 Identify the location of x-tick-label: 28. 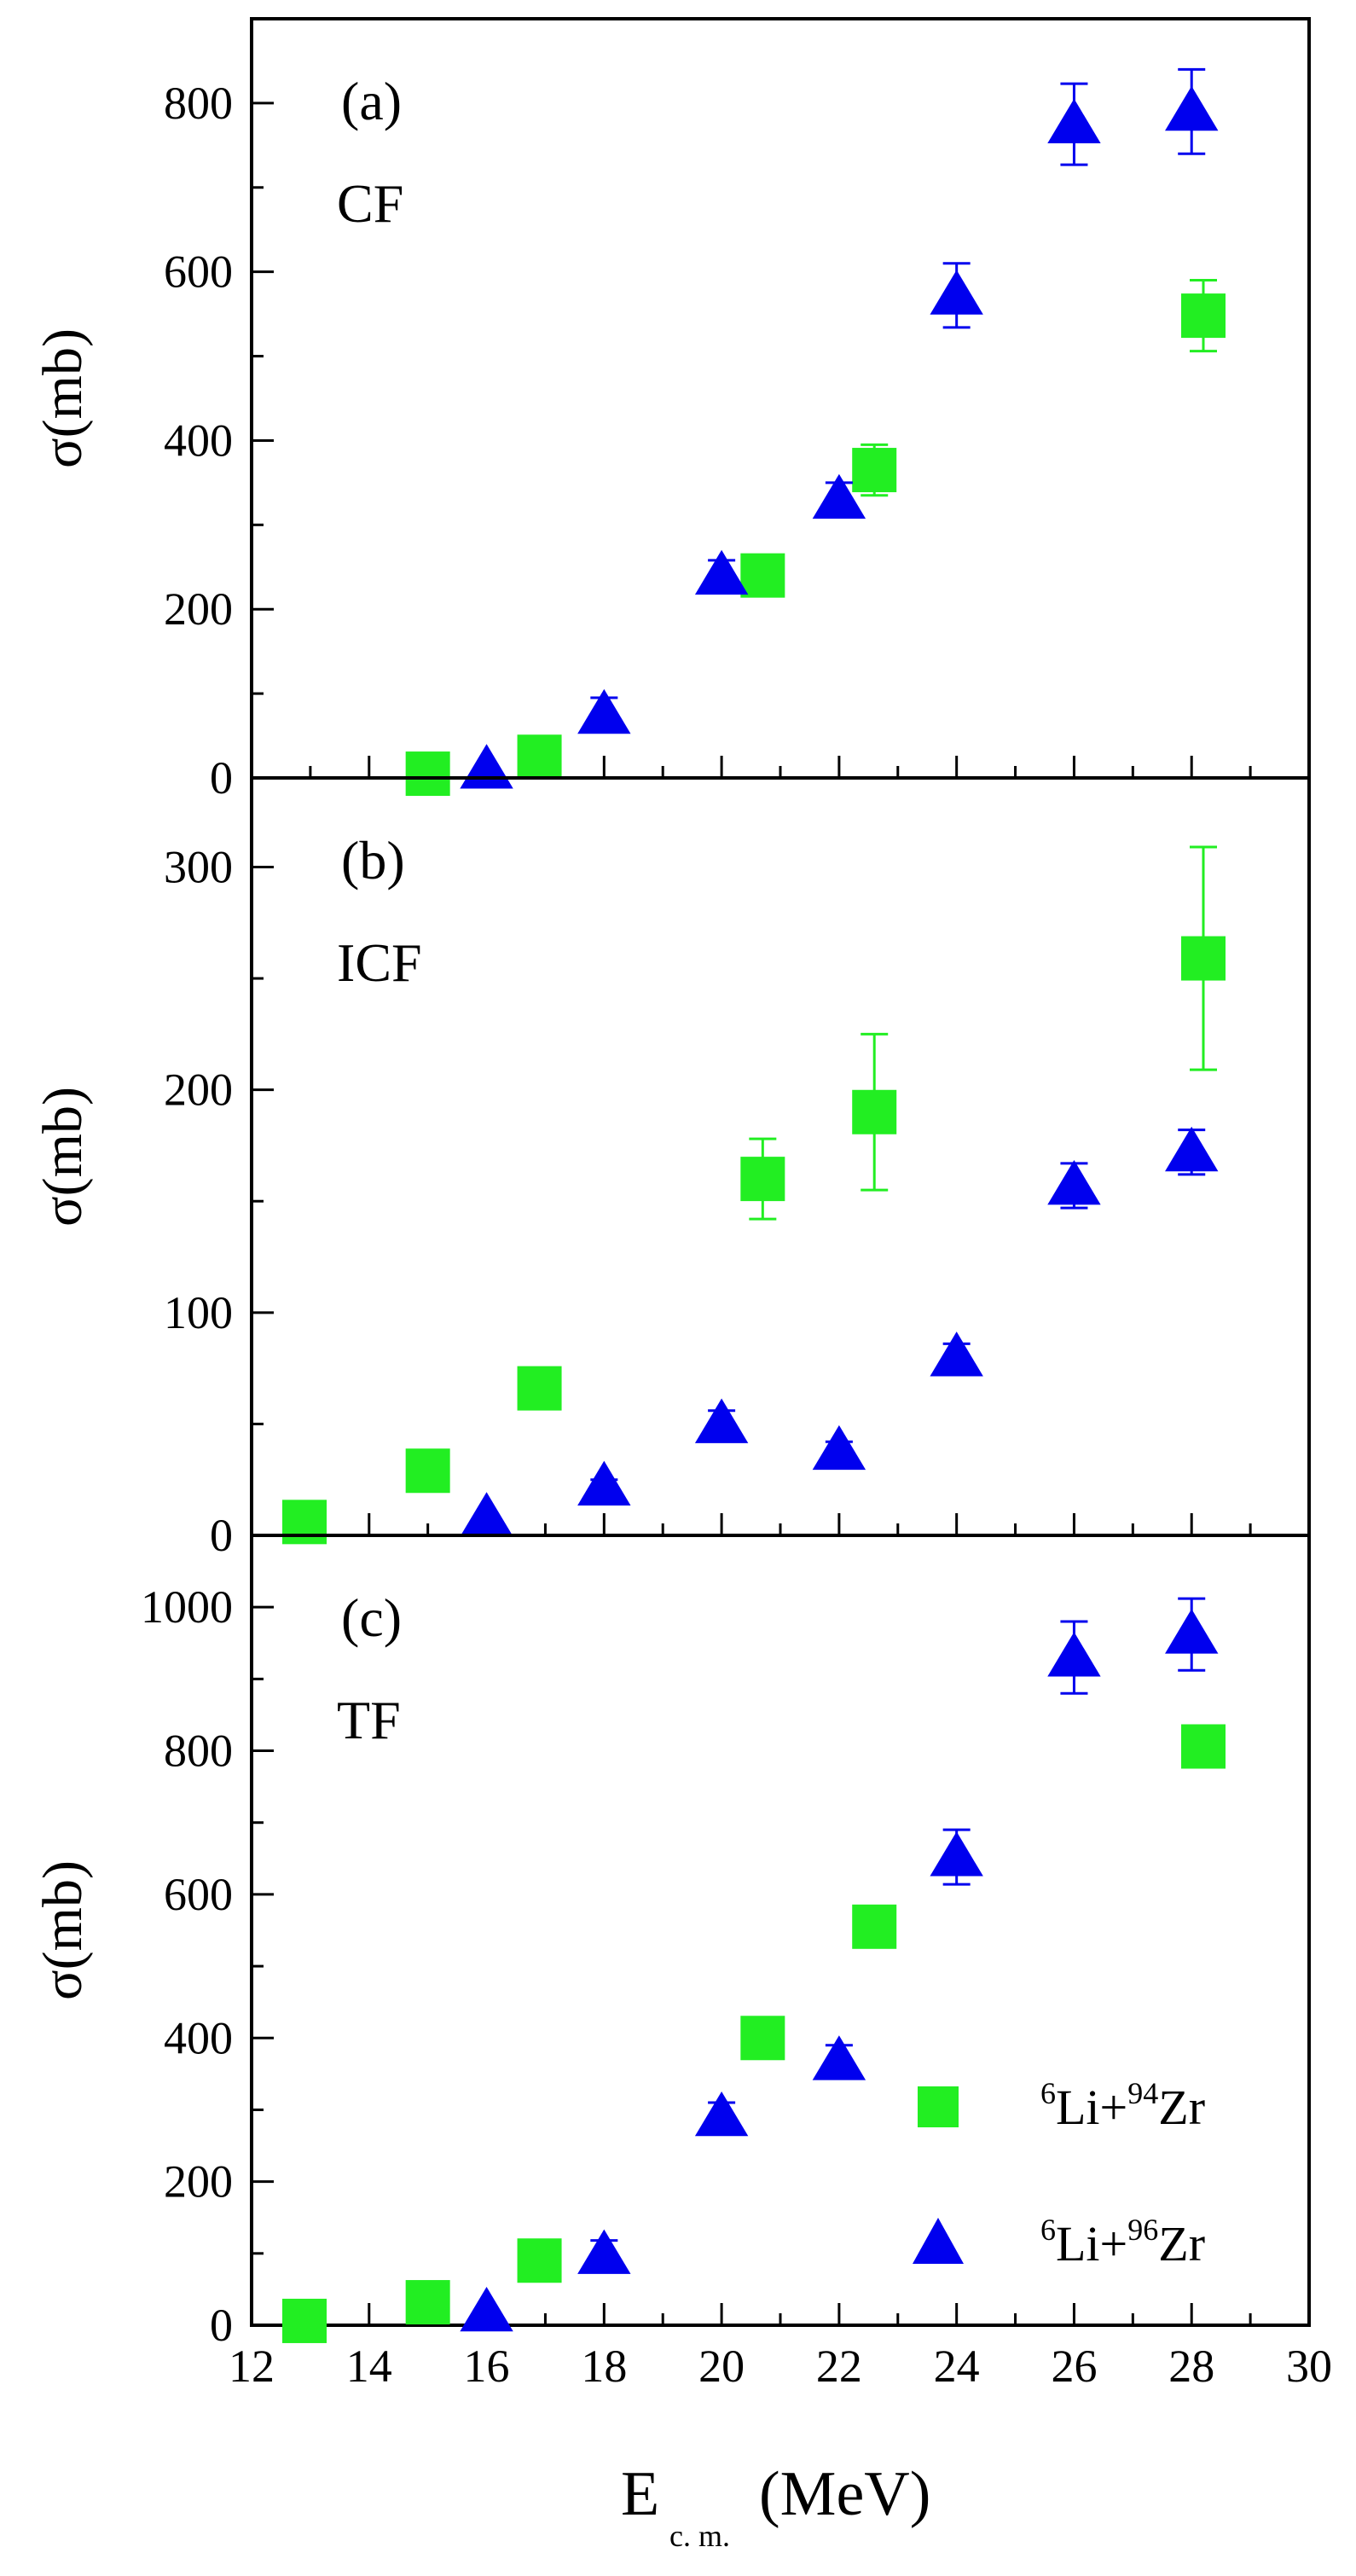
(1191, 2366).